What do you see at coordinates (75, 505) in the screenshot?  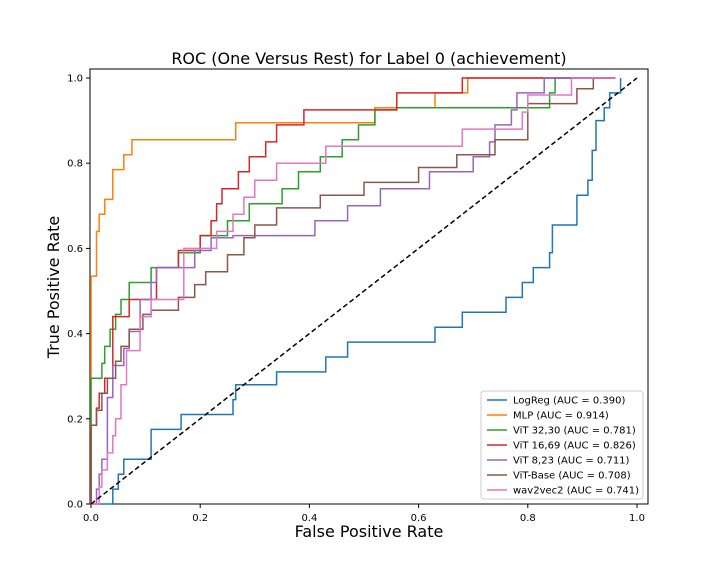 I see `y-tick-label: 0.0` at bounding box center [75, 505].